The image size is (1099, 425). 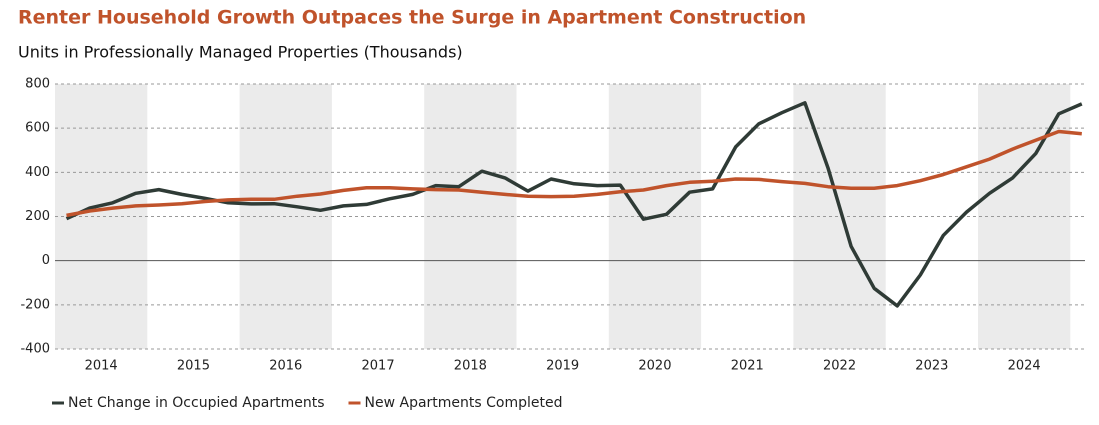 I want to click on y-tick-label: 400, so click(x=37, y=172).